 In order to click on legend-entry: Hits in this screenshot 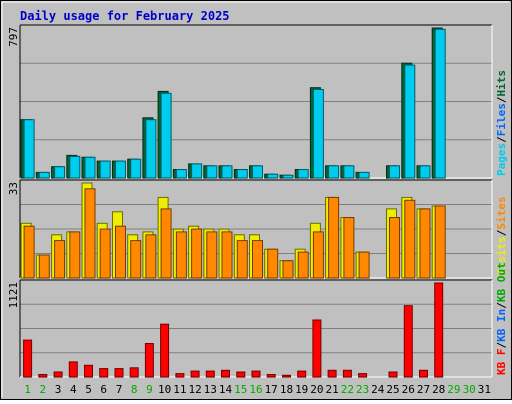, I will do `click(501, 83)`.